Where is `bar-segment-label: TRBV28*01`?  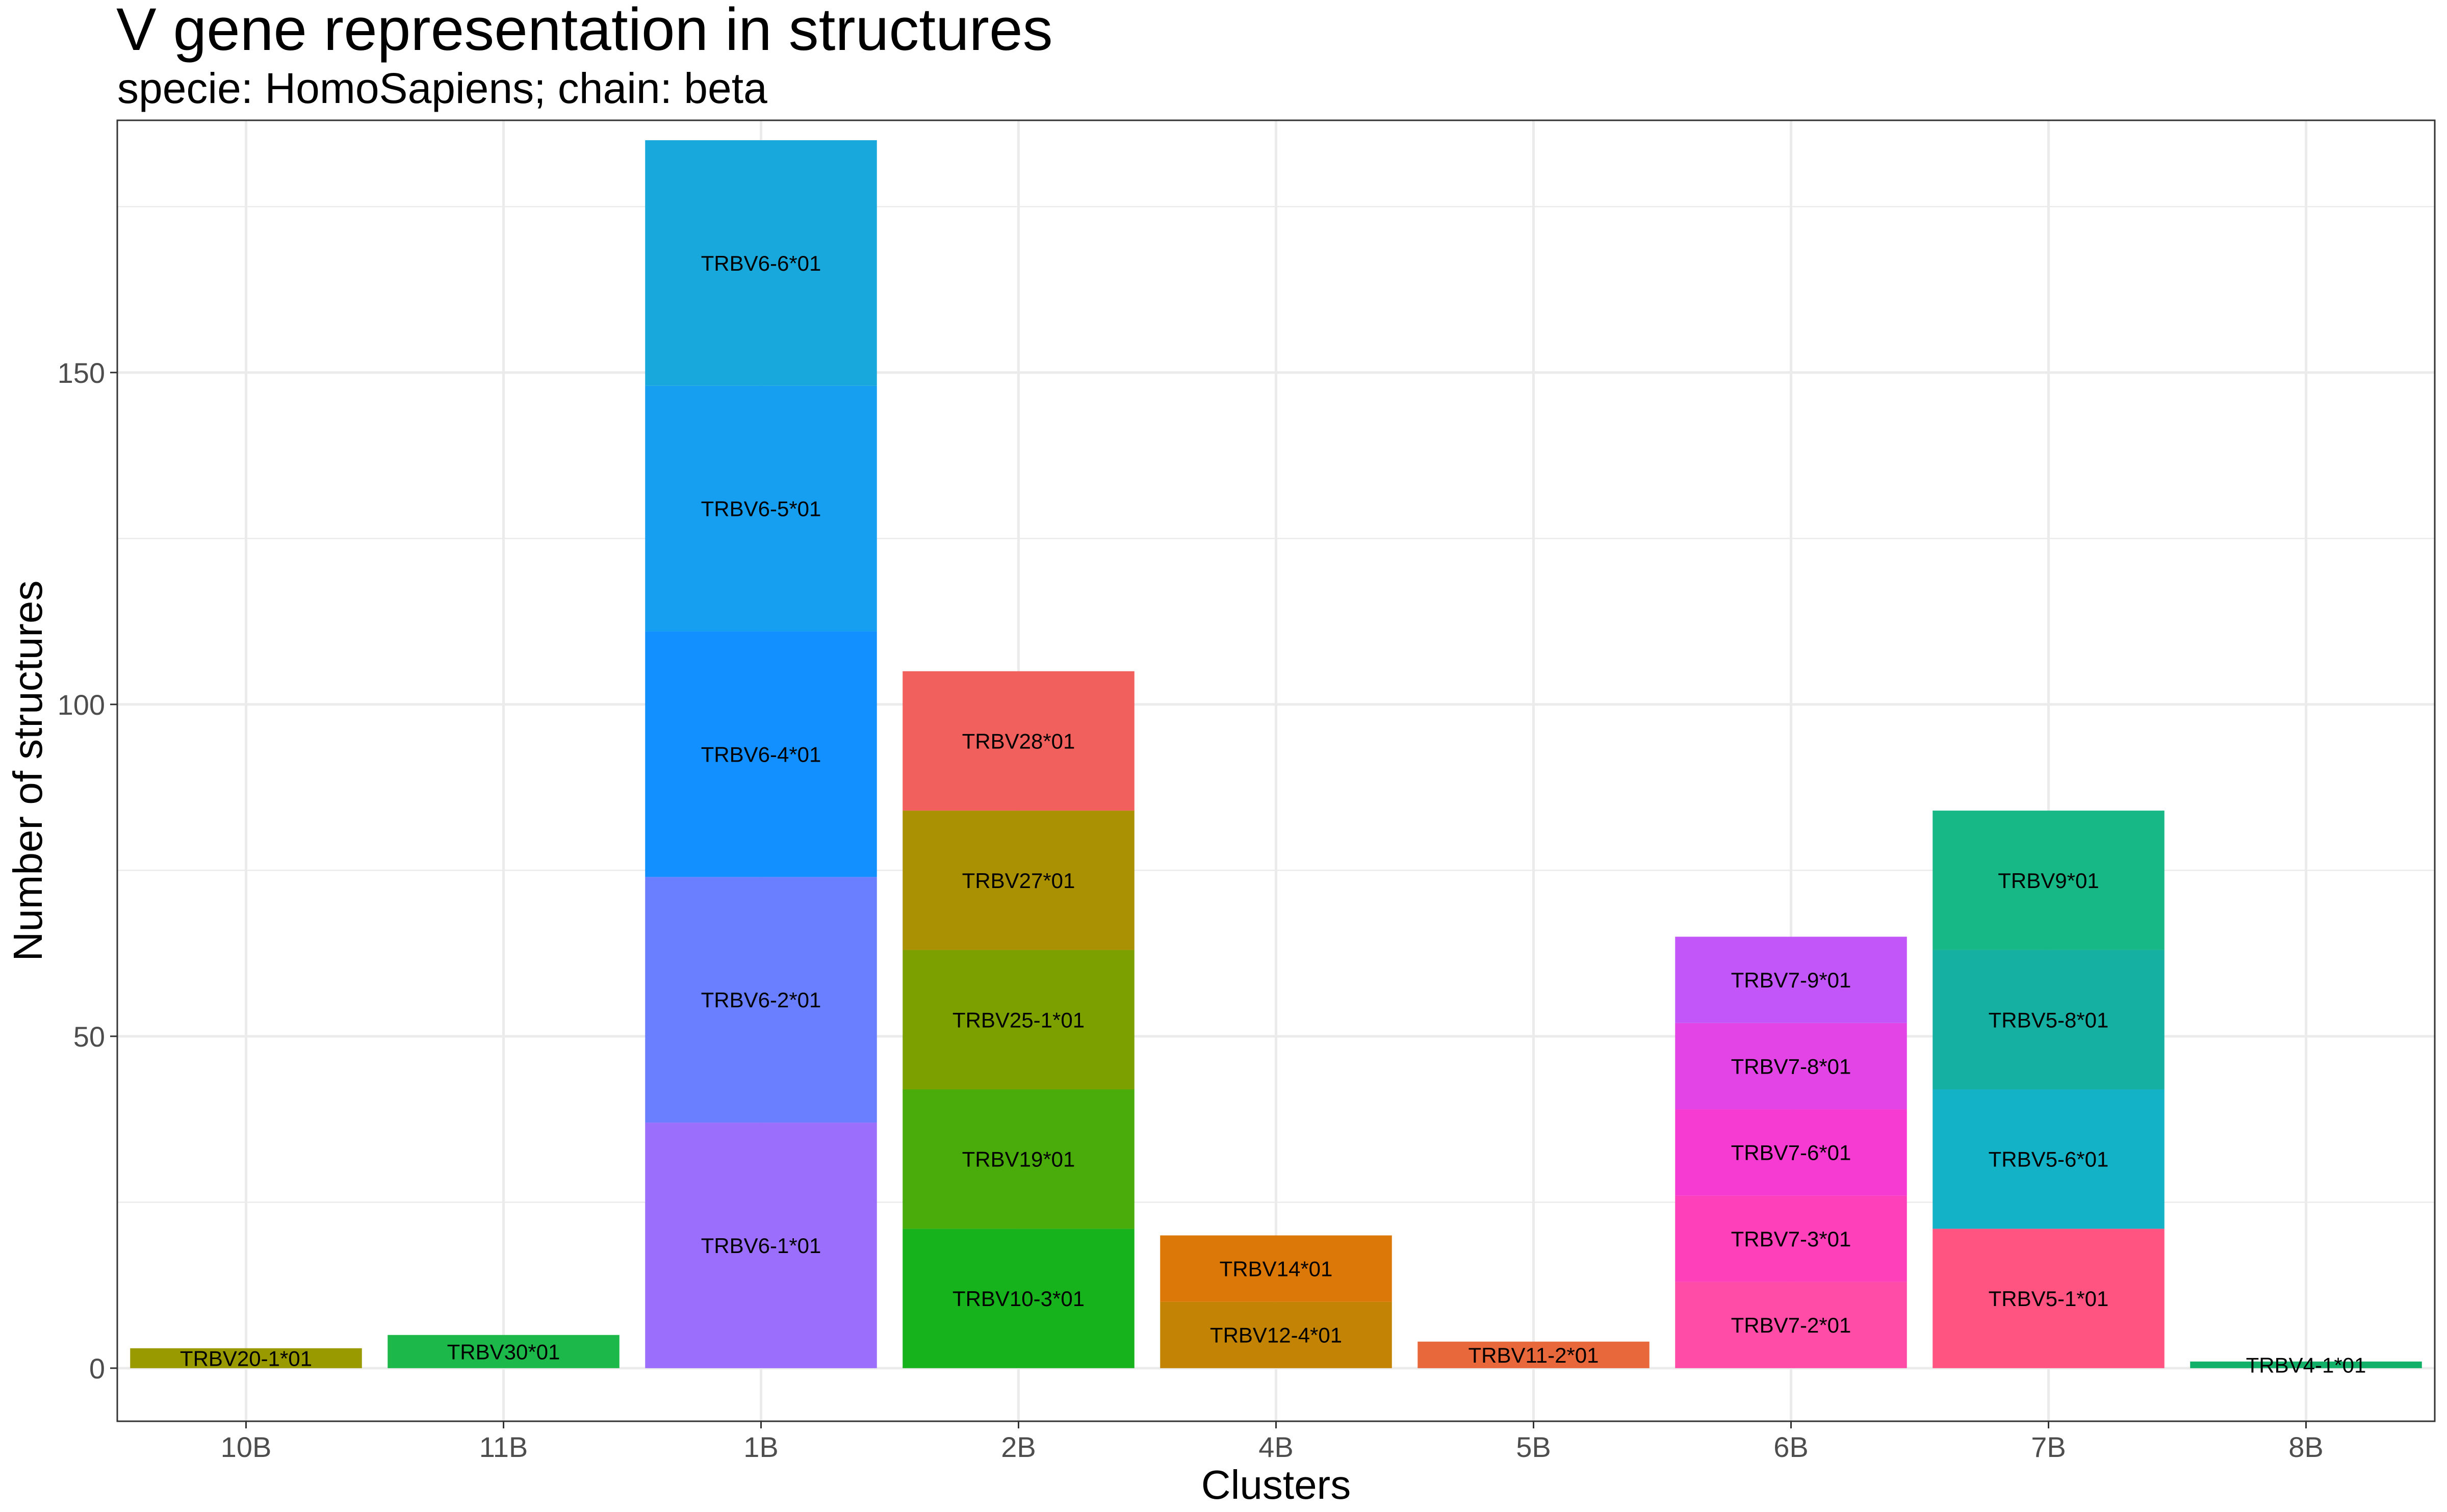
bar-segment-label: TRBV28*01 is located at coordinates (1018, 741).